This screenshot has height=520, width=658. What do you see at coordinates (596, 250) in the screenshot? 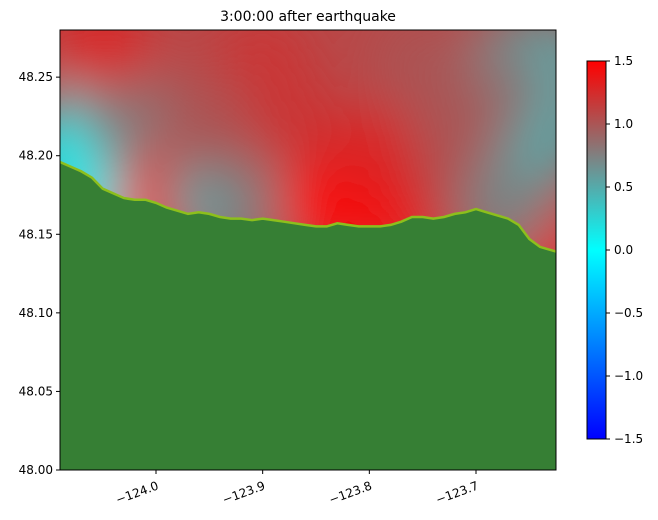
I see `colorbar-gradient` at bounding box center [596, 250].